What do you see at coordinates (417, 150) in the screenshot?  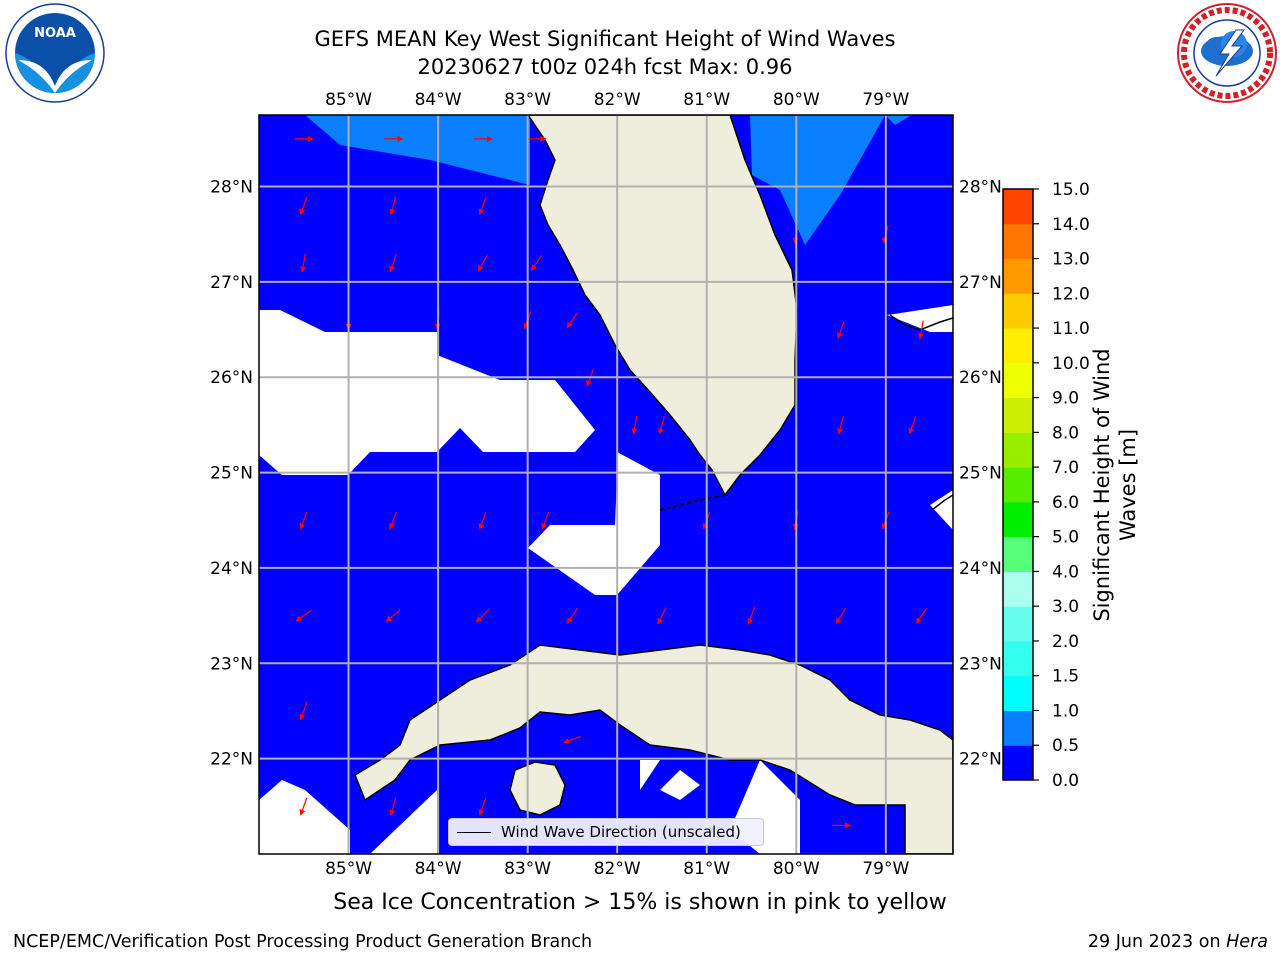 I see `wave-field-mid-north-gulf` at bounding box center [417, 150].